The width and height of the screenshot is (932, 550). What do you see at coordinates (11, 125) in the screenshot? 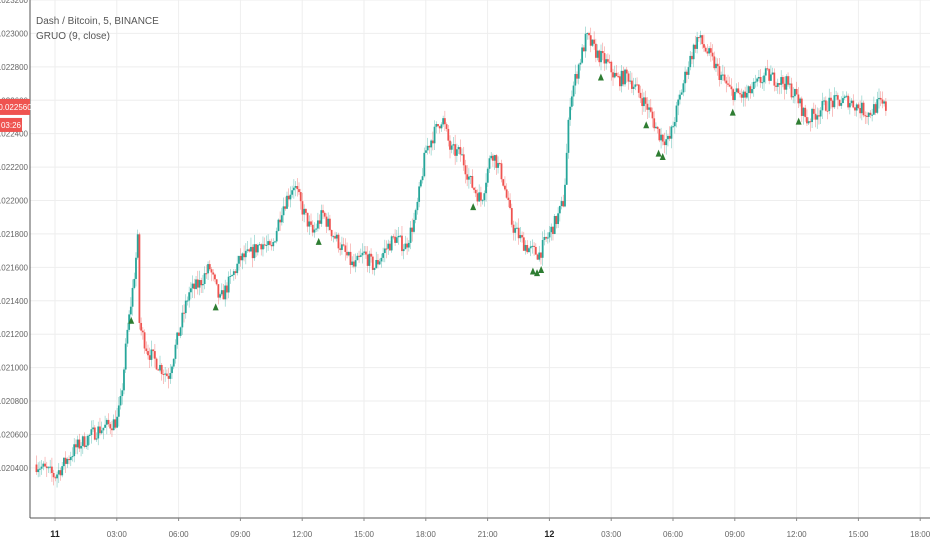
I see `countdown-label: 03:26` at bounding box center [11, 125].